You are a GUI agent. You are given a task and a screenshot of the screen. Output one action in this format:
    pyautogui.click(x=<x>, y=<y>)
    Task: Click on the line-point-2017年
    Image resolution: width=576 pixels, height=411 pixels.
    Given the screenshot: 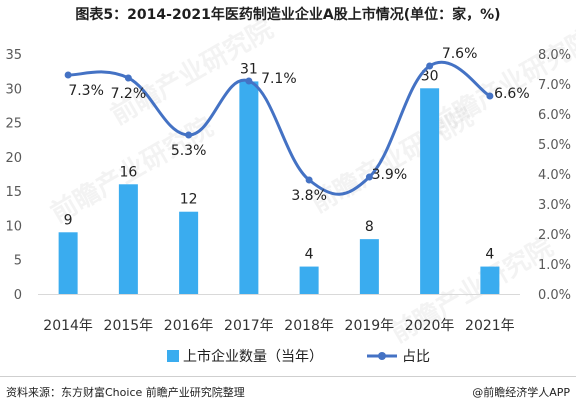 What is the action you would take?
    pyautogui.click(x=249, y=81)
    